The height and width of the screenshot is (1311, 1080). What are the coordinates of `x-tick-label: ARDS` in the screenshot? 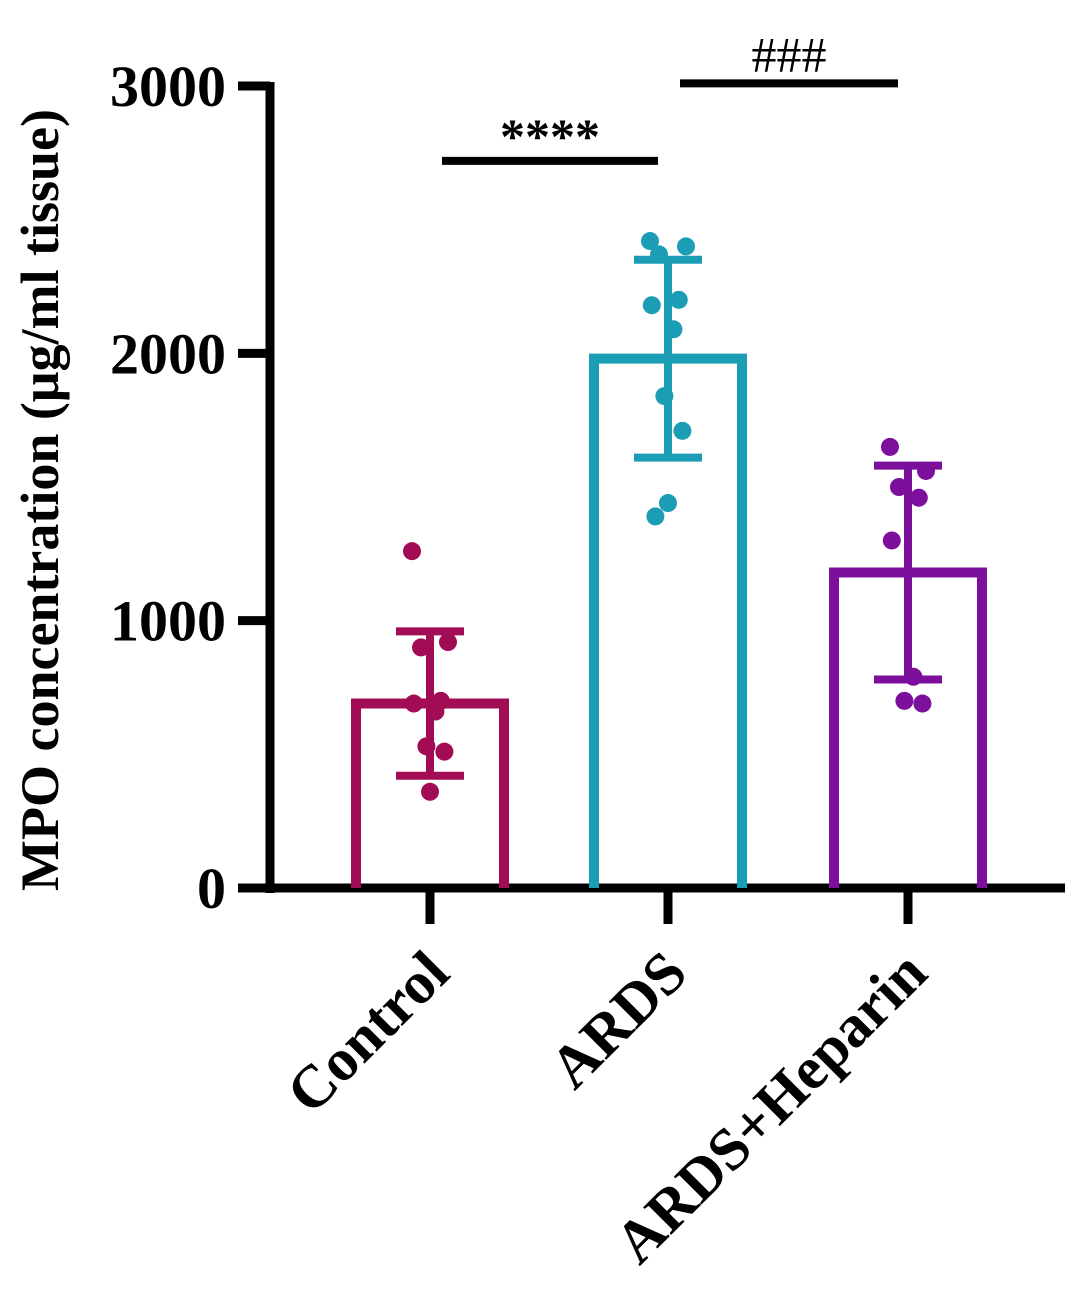 It's located at (618, 1020).